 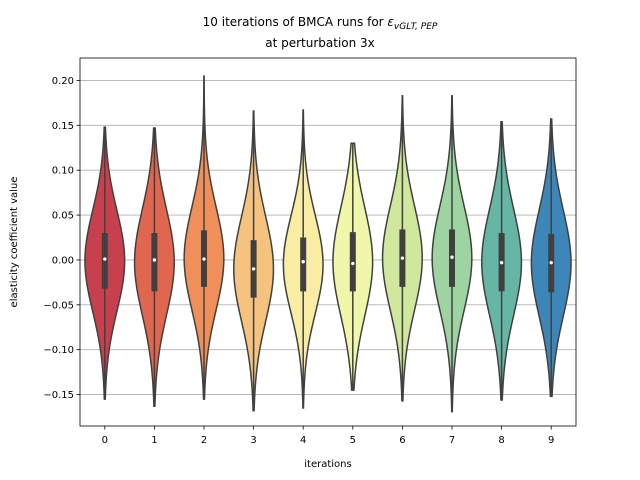 What do you see at coordinates (390, 22) in the screenshot?
I see `title-symbol: ε` at bounding box center [390, 22].